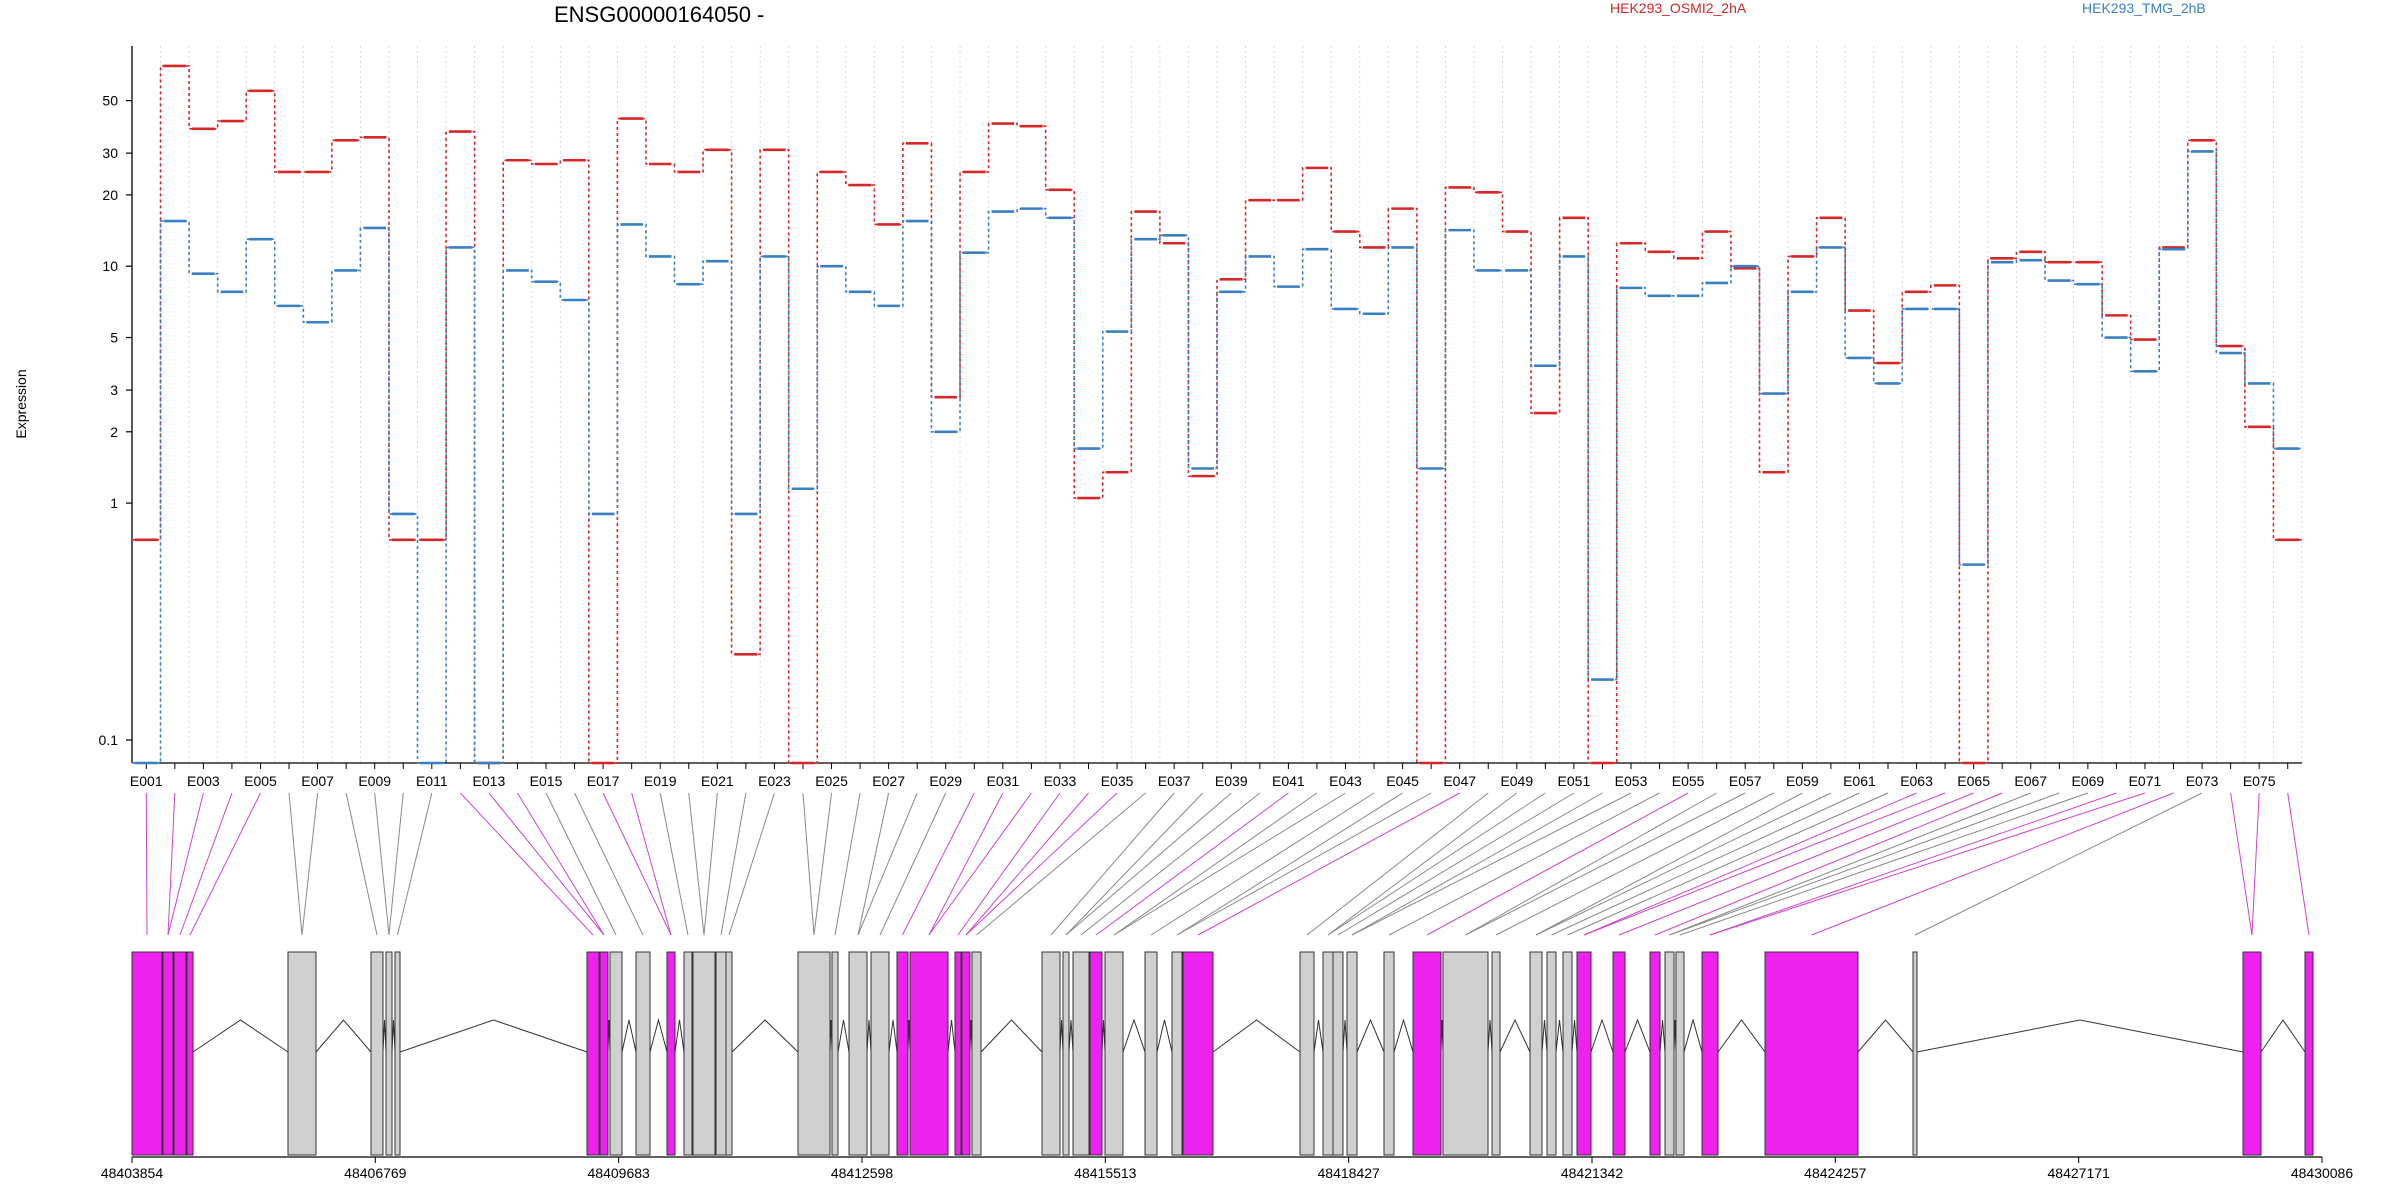 The image size is (2400, 1200). What do you see at coordinates (1459, 781) in the screenshot?
I see `exon-label: E047` at bounding box center [1459, 781].